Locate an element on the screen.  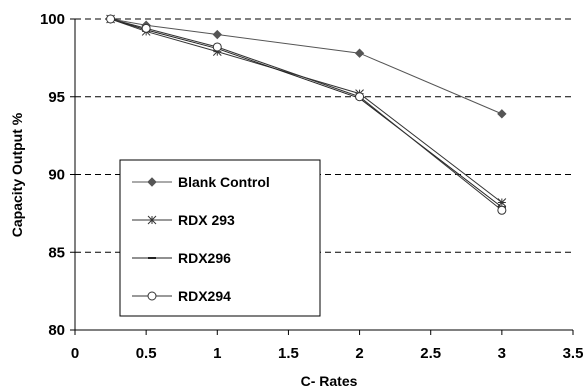
legend-box is located at coordinates (220, 238).